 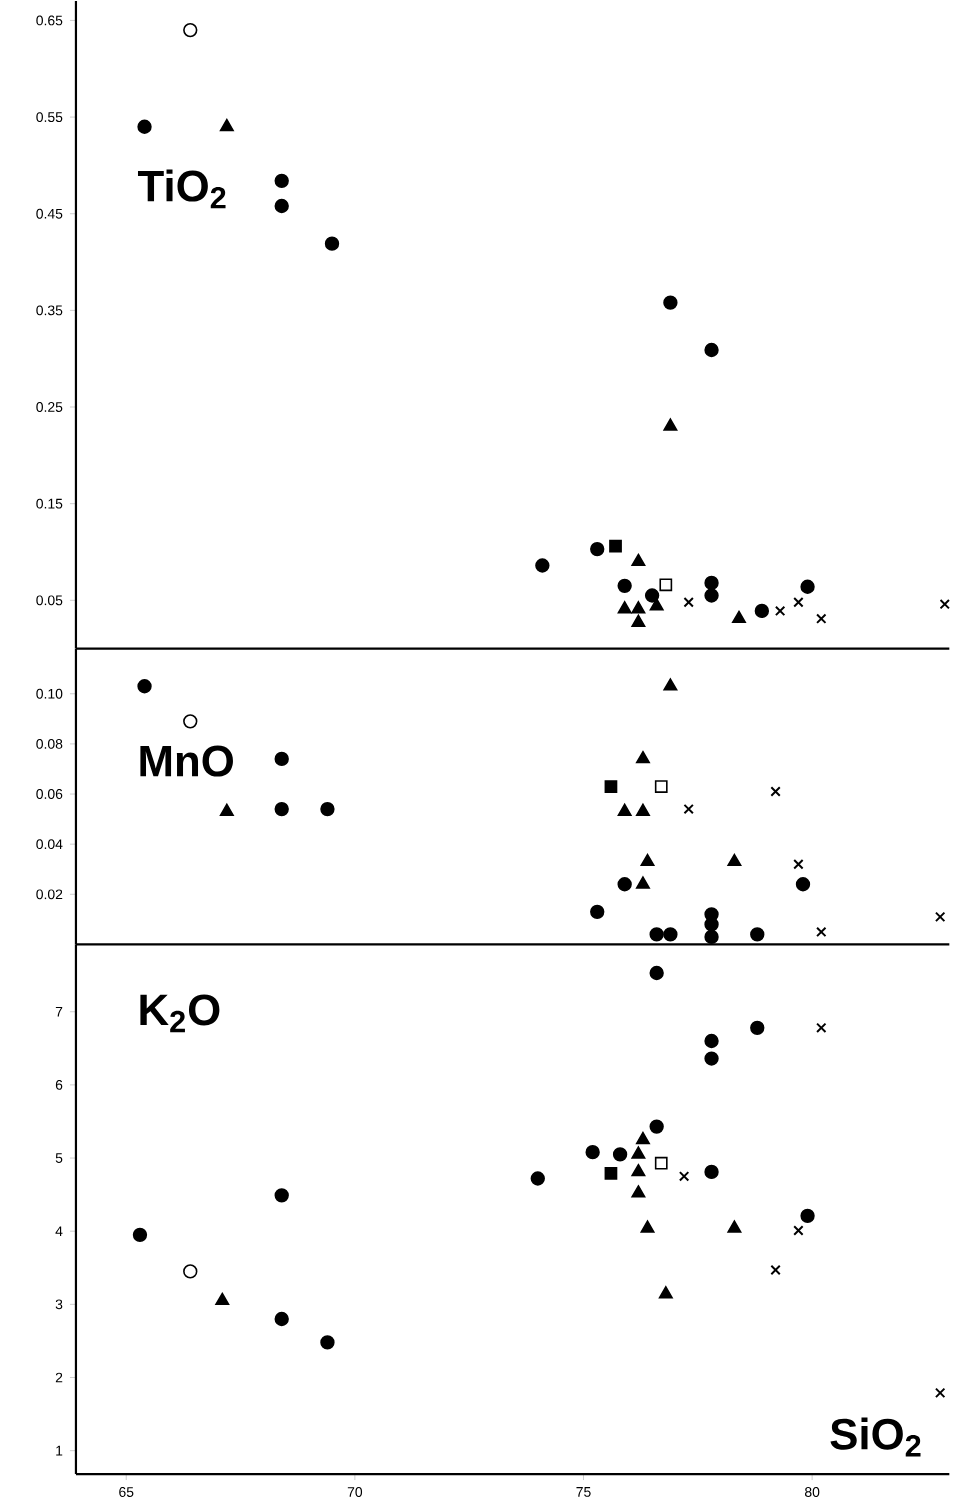 I want to click on y-axis-title: TiO$_{2}$, so click(x=182, y=189).